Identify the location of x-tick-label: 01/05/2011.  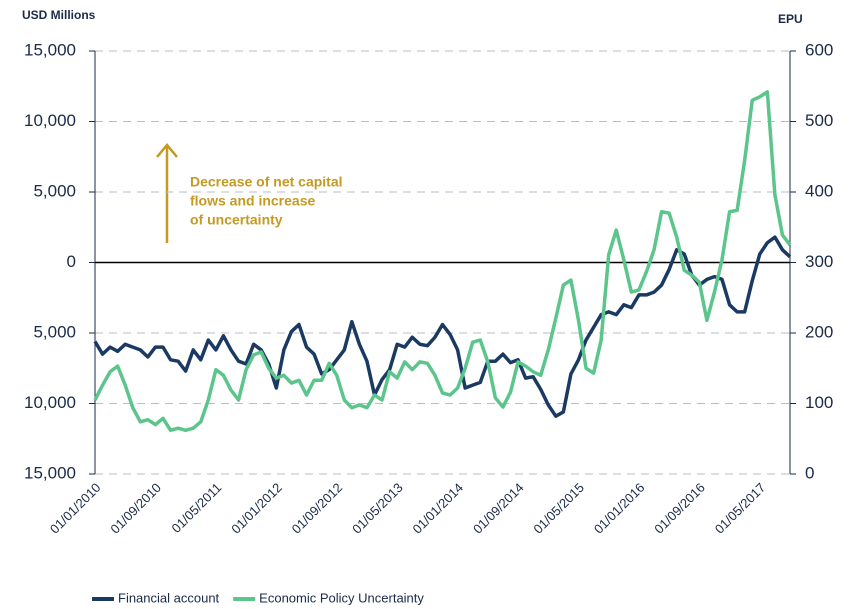
(196, 508).